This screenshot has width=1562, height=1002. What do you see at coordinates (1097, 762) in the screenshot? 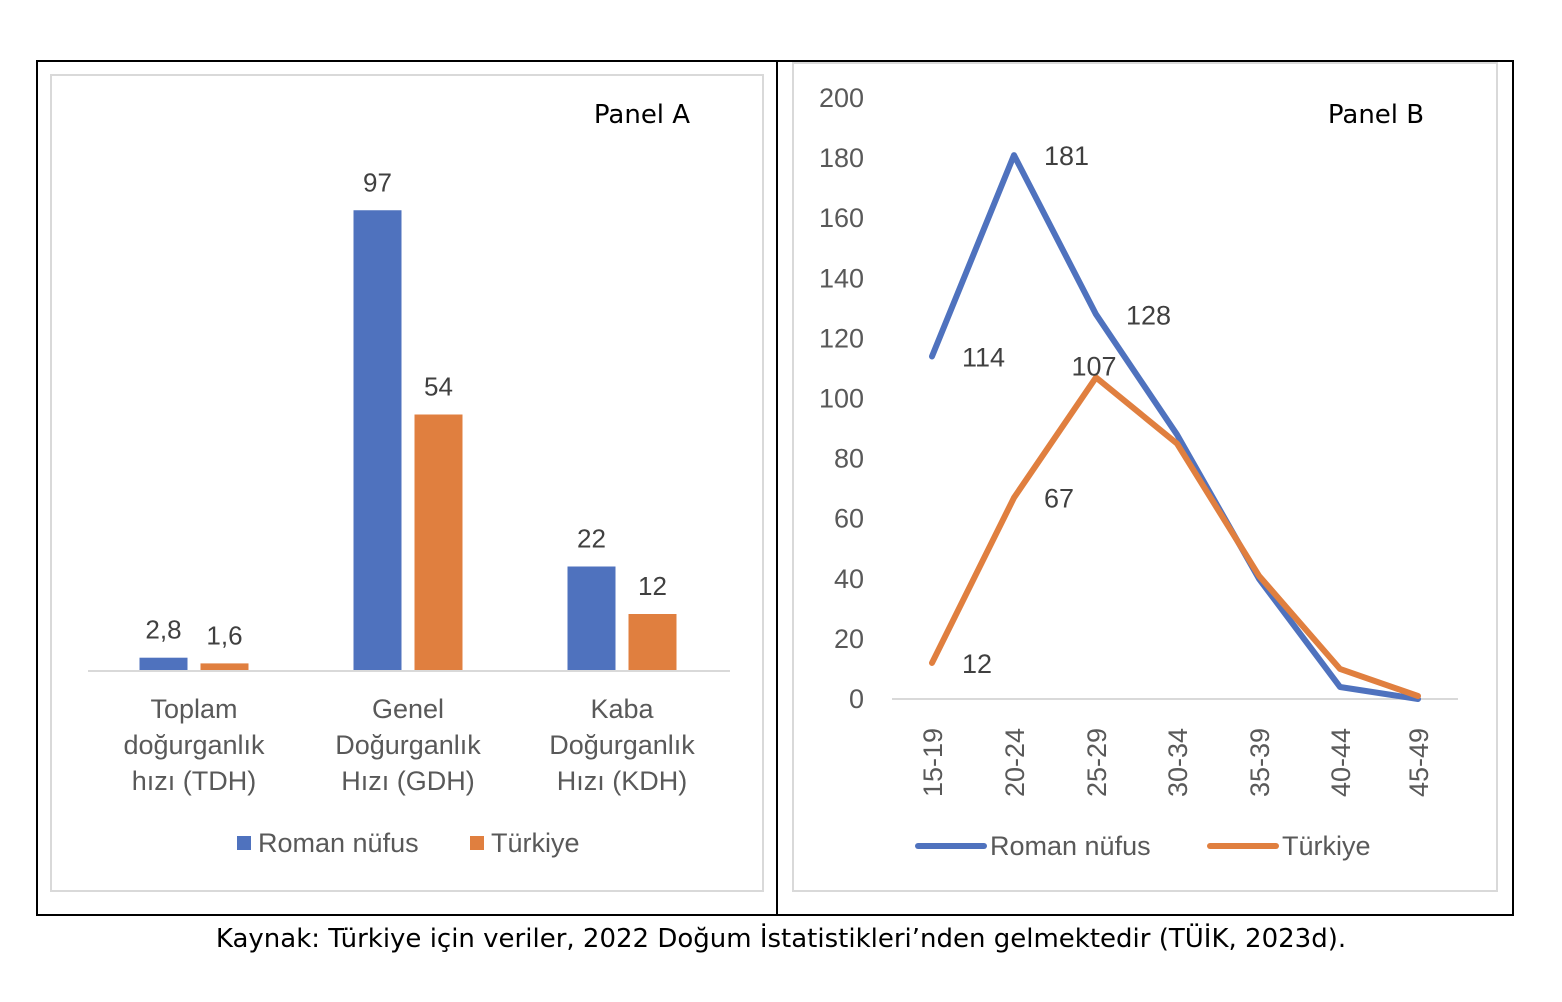
I see `x-tick-label: 25-29` at bounding box center [1097, 762].